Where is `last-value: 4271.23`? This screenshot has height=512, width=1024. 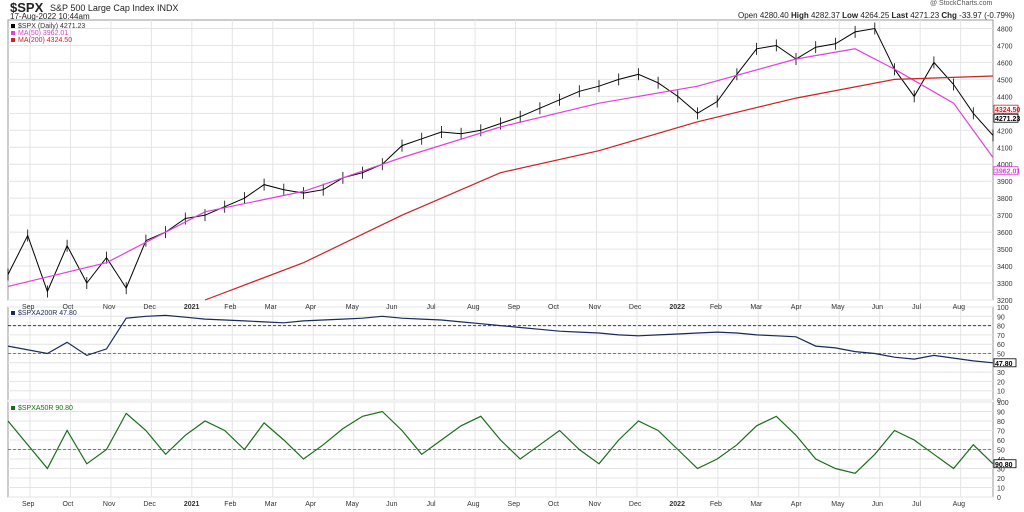
last-value: 4271.23 is located at coordinates (925, 15).